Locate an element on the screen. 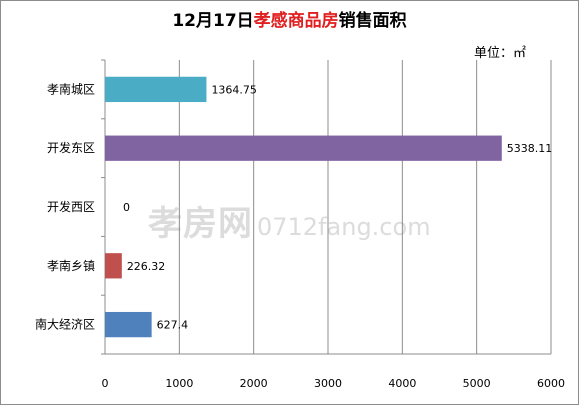 This screenshot has height=405, width=579. chart-title-date: 12月17日 is located at coordinates (213, 21).